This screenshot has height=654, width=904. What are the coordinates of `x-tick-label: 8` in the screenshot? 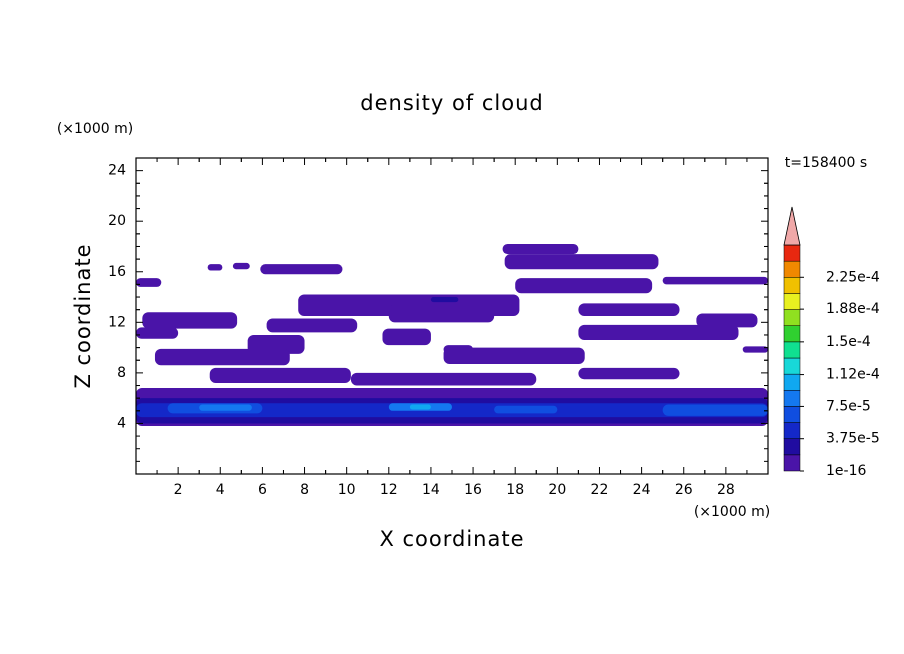 It's located at (304, 490).